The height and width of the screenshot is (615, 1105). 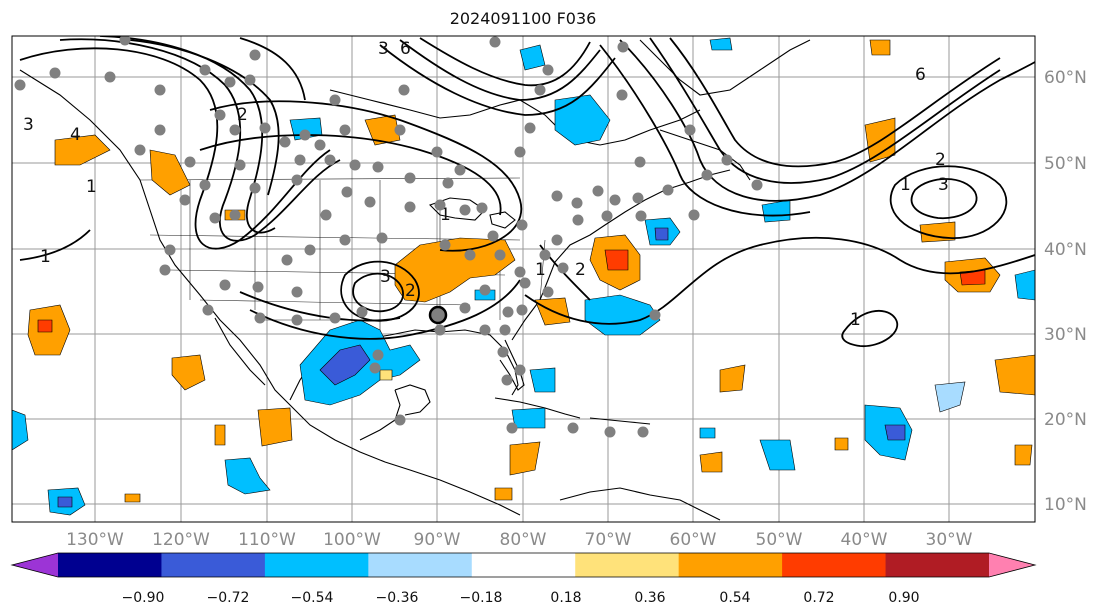 What do you see at coordinates (1065, 291) in the screenshot?
I see `lat-labels: 60°N 50°N 40°N 30°N 20°N 10°N` at bounding box center [1065, 291].